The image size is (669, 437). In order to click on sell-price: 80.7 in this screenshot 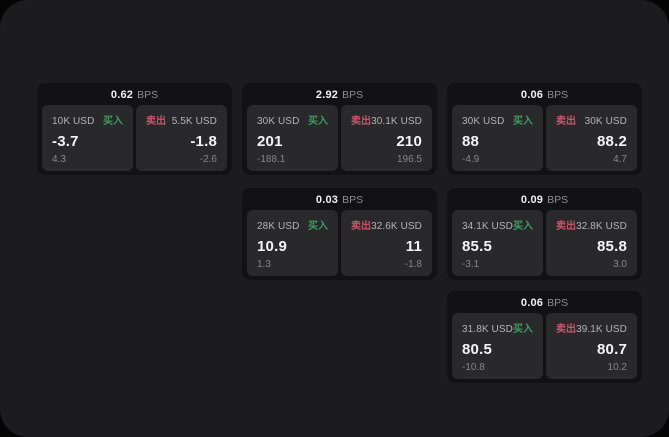, I will do `click(612, 349)`.